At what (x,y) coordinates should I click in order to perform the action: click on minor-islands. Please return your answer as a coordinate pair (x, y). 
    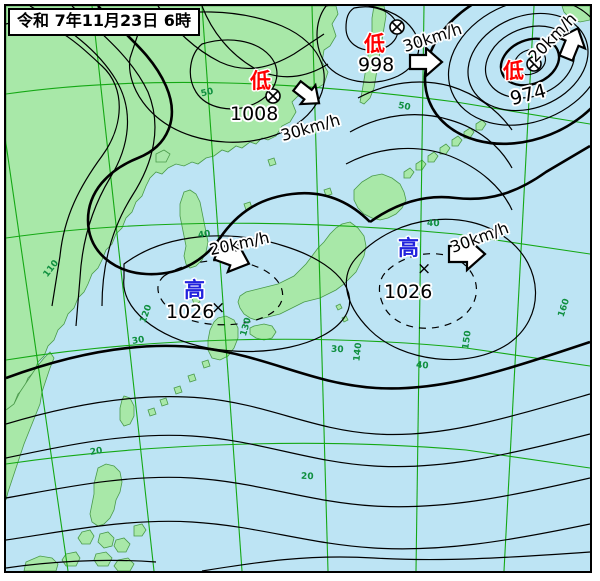
    Looking at the image, I should click on (244, 227).